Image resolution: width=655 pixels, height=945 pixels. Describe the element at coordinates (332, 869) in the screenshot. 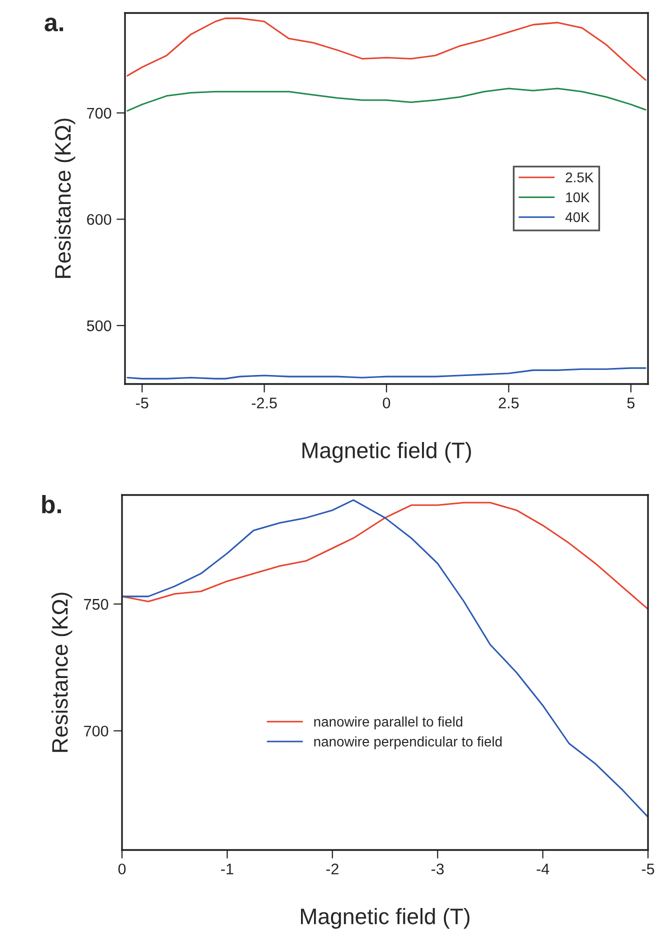

I see `x-tick-label: -2` at that location.